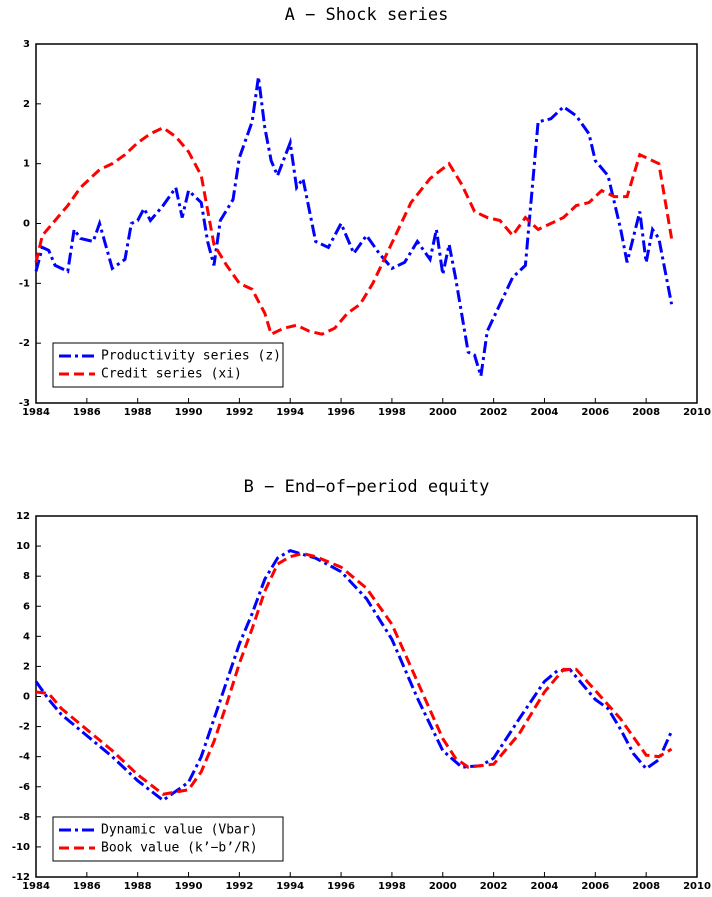  Describe the element at coordinates (21, 847) in the screenshot. I see `y-tick-label: -10` at that location.